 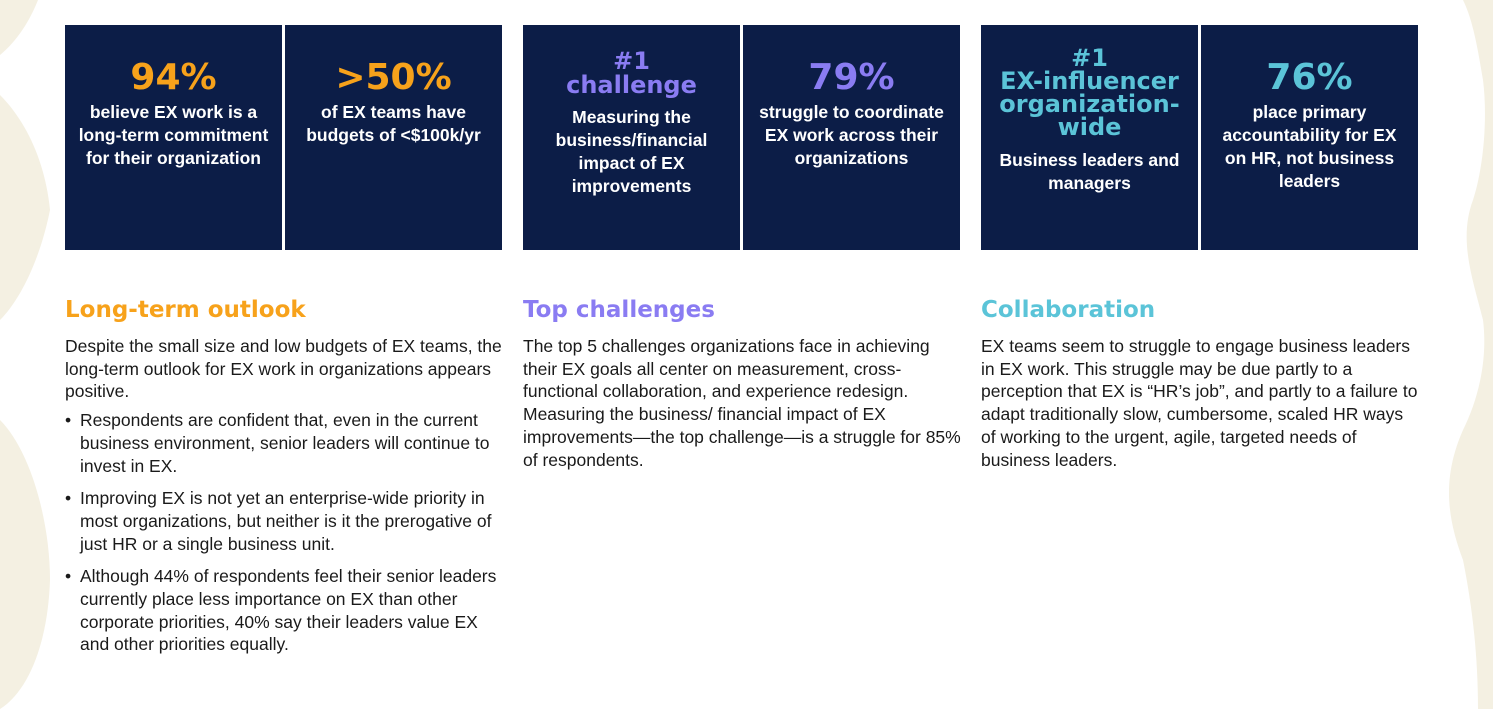 What do you see at coordinates (1089, 171) in the screenshot?
I see `stat-description: Business leaders and managers` at bounding box center [1089, 171].